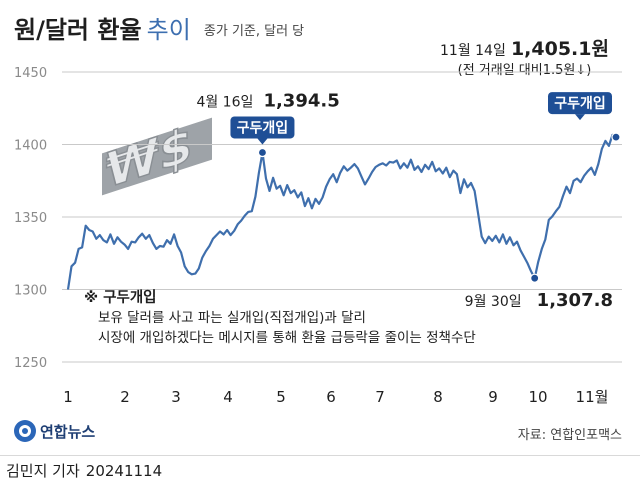  Describe the element at coordinates (473, 51) in the screenshot. I see `last-date: 11월 14일` at that location.